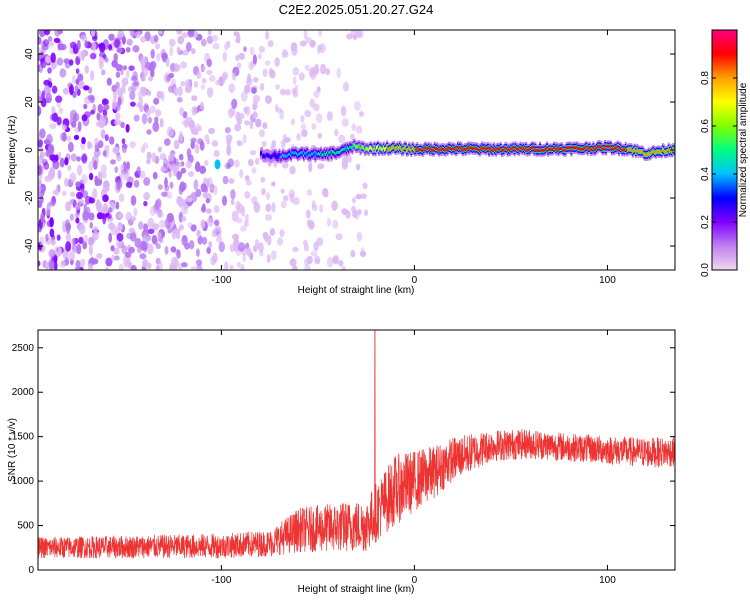 The width and height of the screenshot is (750, 600). Describe the element at coordinates (29, 54) in the screenshot. I see `y-tick-label: 40` at that location.